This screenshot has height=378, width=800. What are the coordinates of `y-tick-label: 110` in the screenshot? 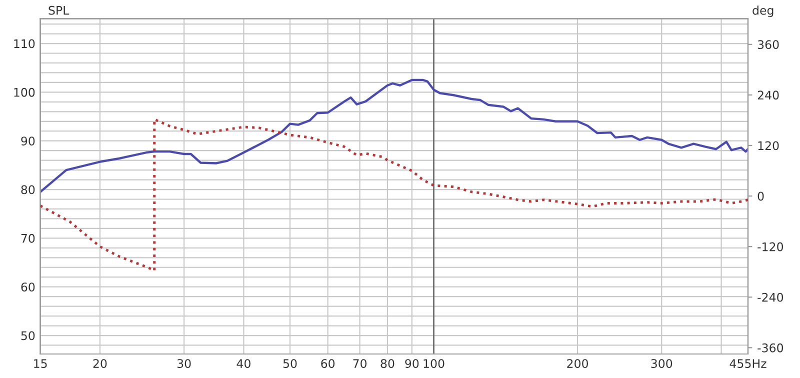 It's located at (24, 43).